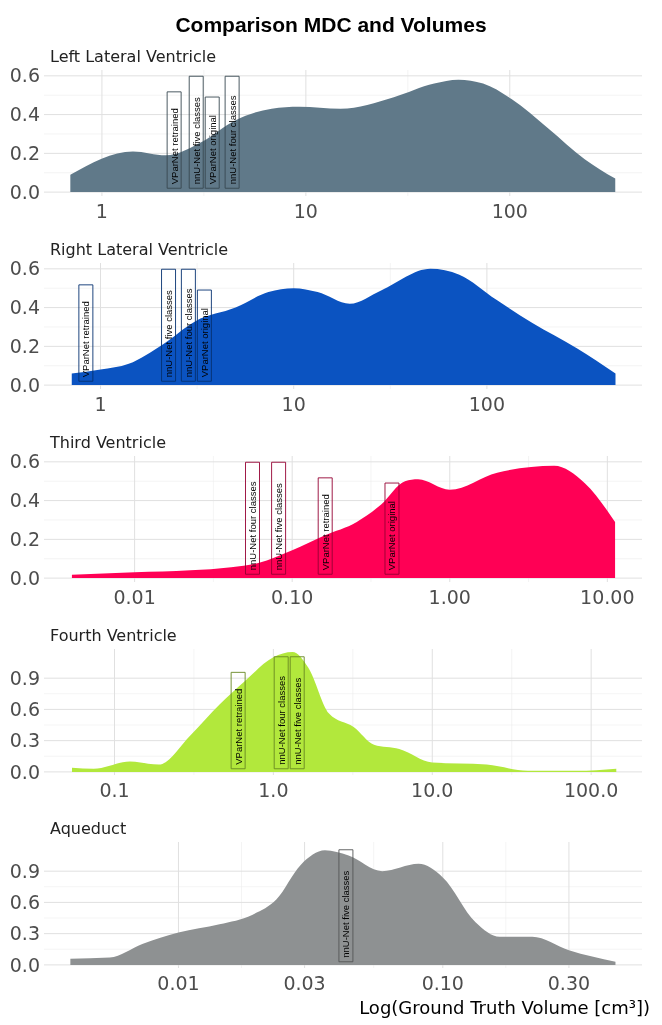 This screenshot has height=1025, width=662. Describe the element at coordinates (113, 635) in the screenshot. I see `chart-subtitle: Fourth Ventricle` at that location.